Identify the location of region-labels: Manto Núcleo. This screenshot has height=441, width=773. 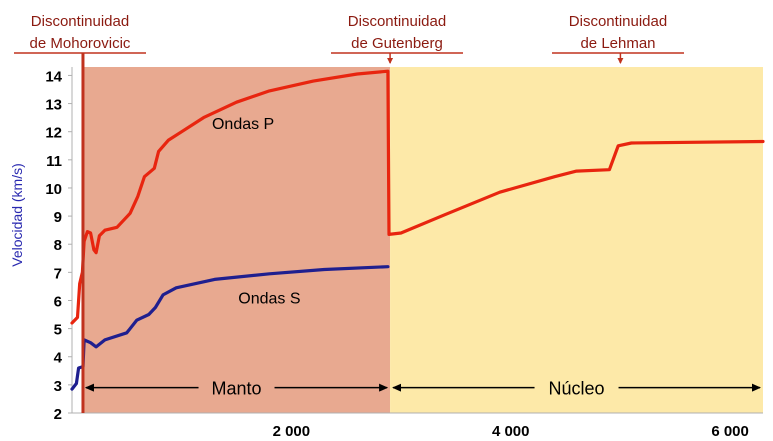
(422, 389).